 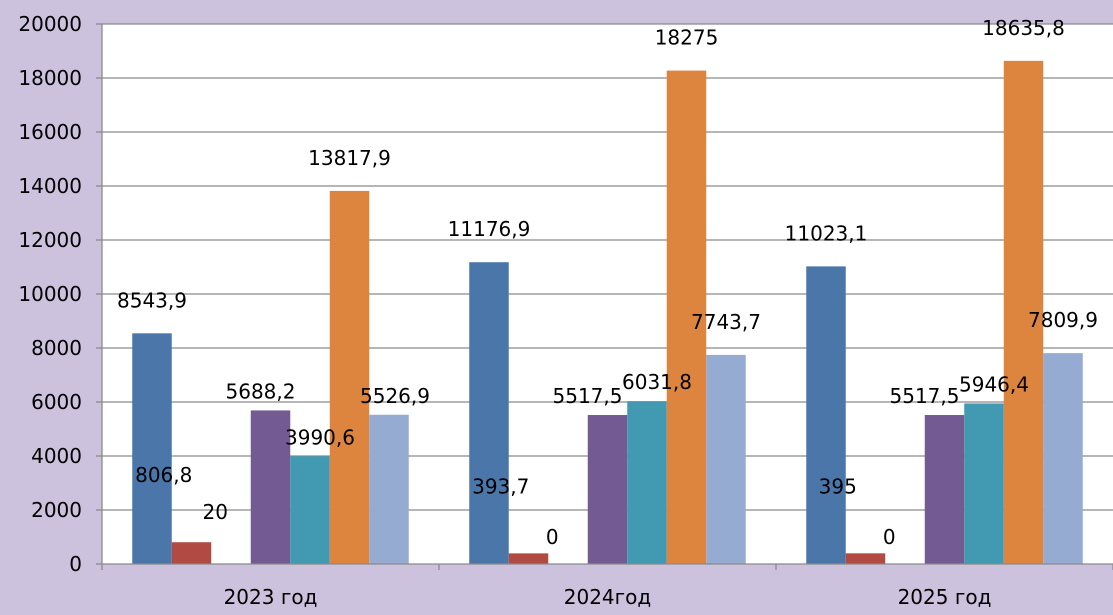 What do you see at coordinates (349, 158) in the screenshot?
I see `data-label: 13817,9` at bounding box center [349, 158].